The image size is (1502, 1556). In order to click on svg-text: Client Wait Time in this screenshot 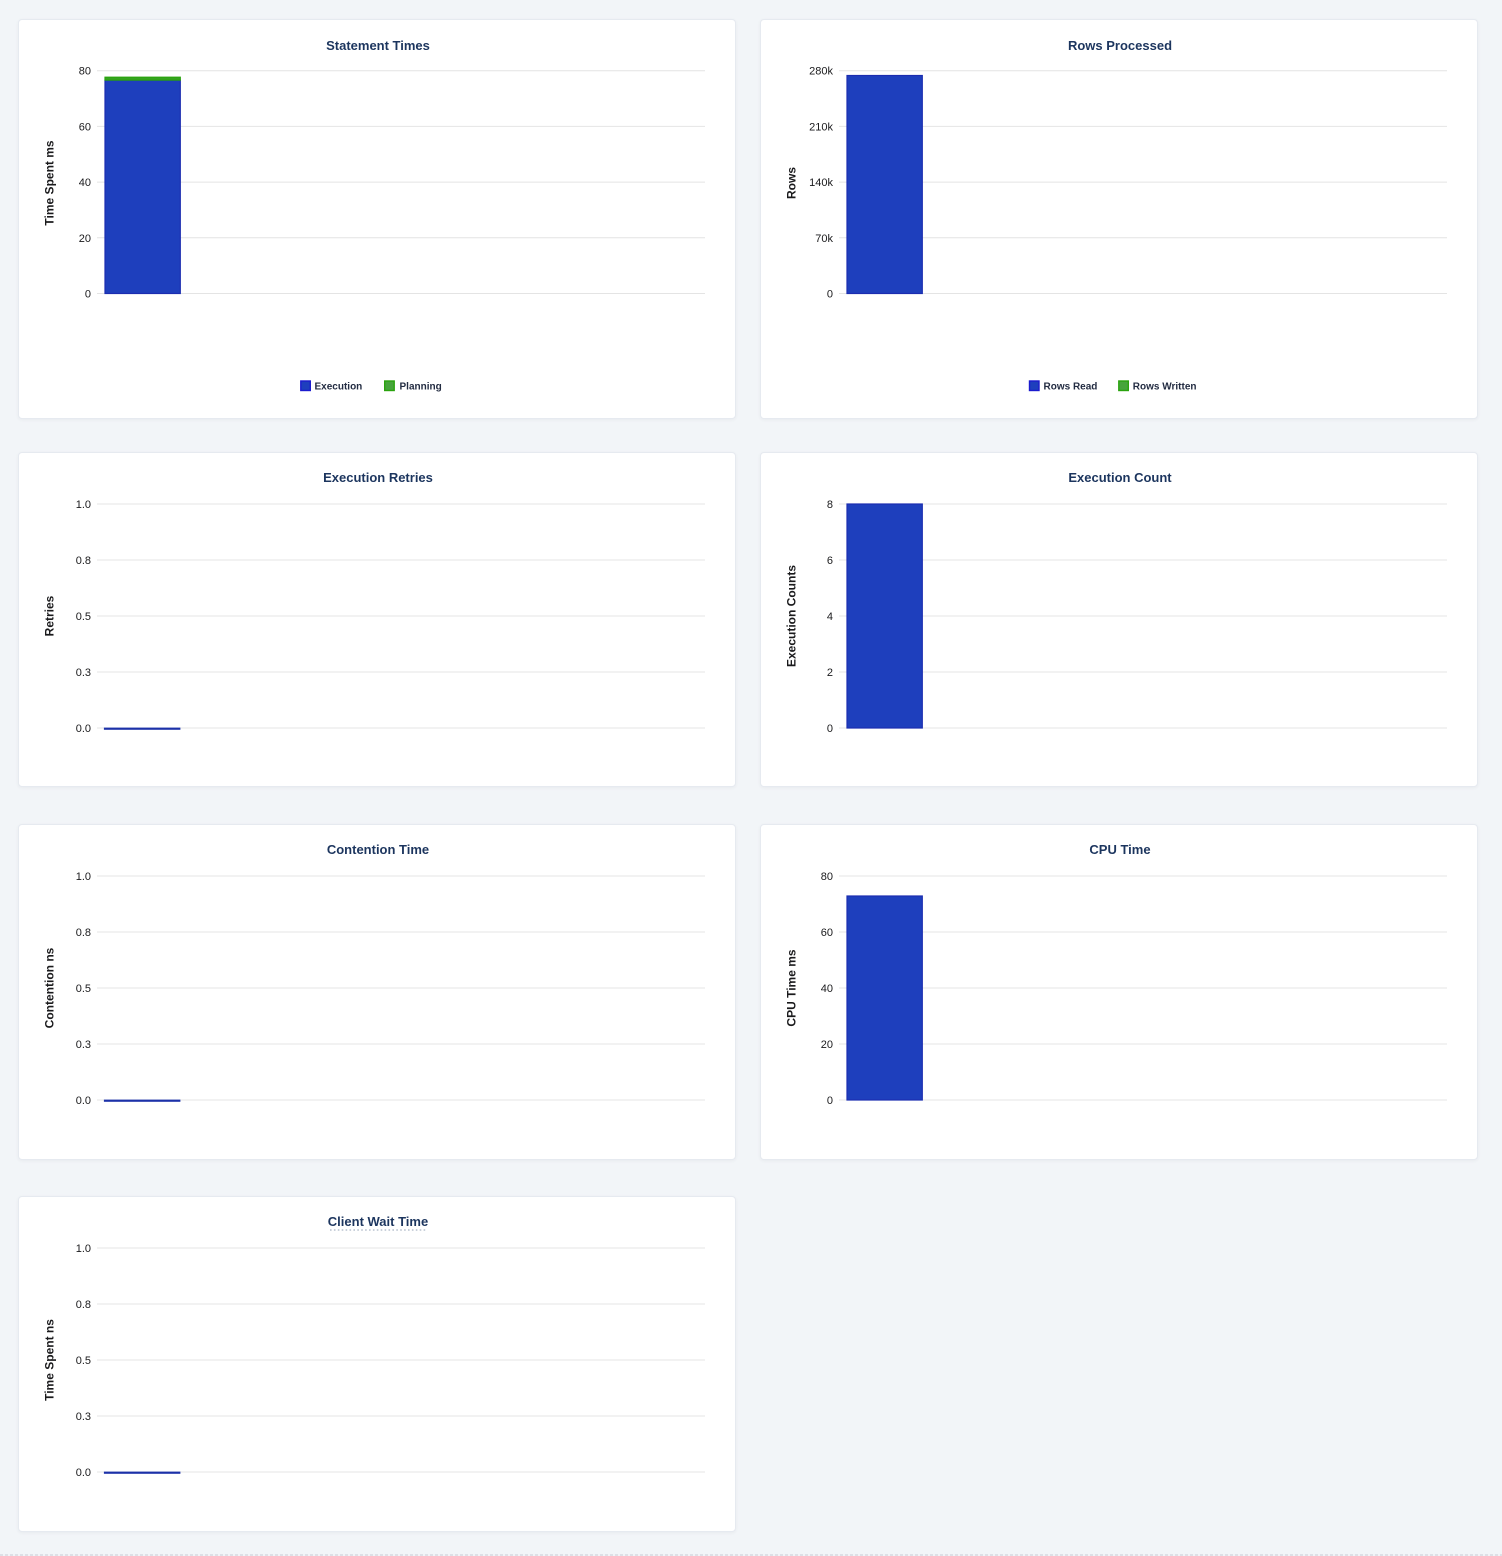, I will do `click(378, 1221)`.